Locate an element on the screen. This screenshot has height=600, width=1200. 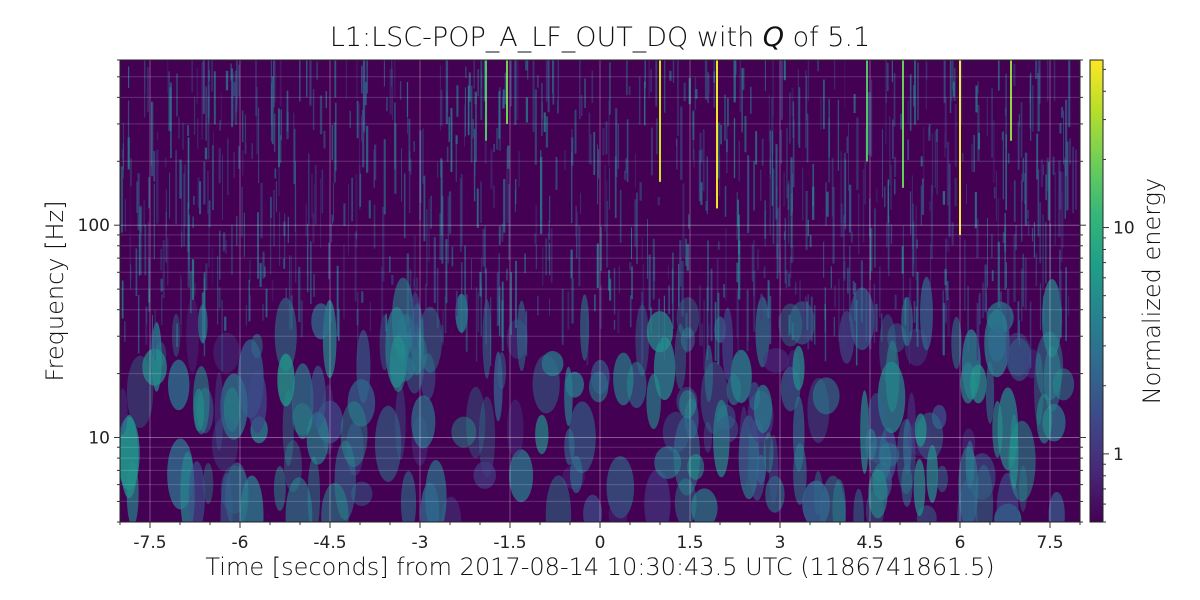
x-tick-label: 7.5 is located at coordinates (1049, 543).